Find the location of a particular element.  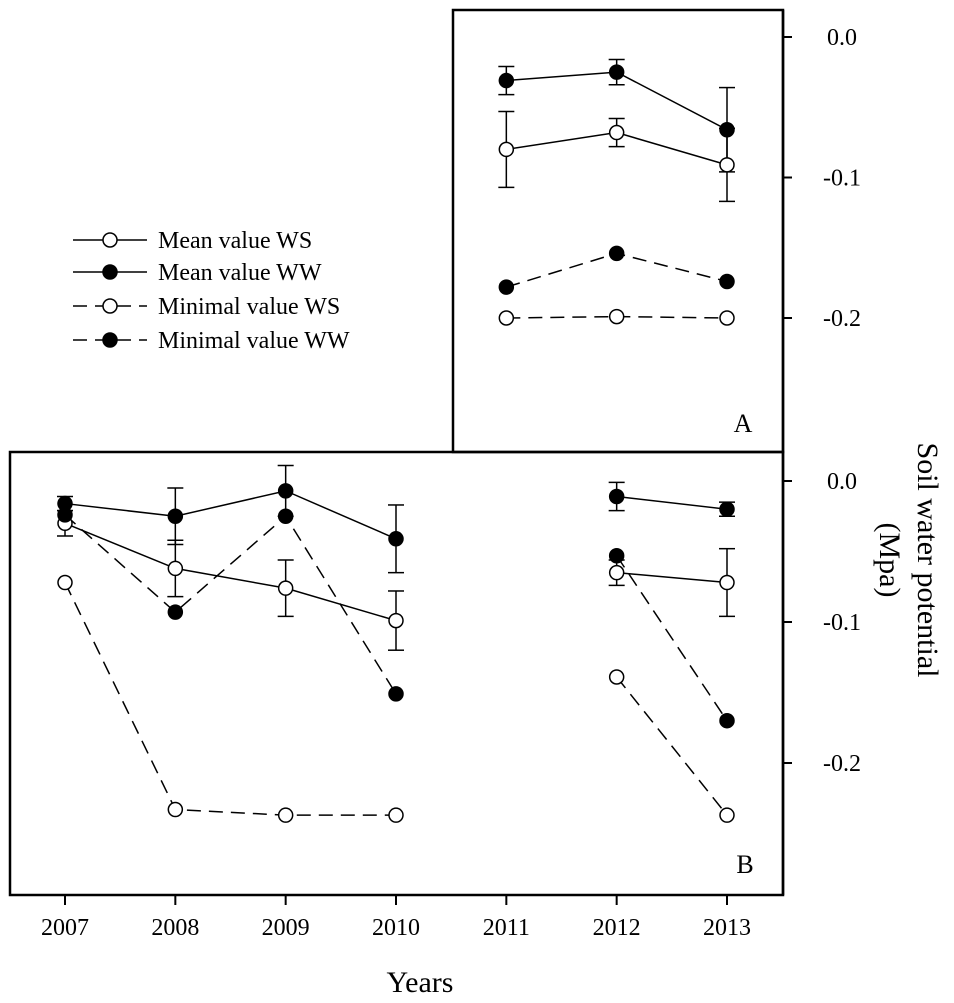

legend-label: Mean value WW is located at coordinates (240, 273).